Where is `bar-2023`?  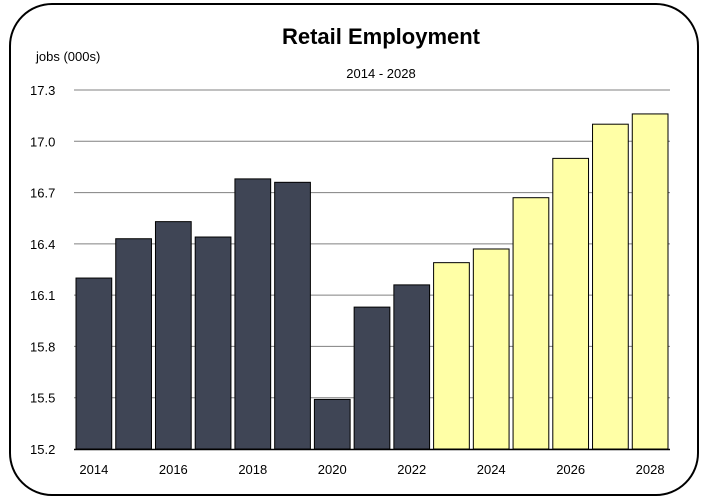
bar-2023 is located at coordinates (451, 356).